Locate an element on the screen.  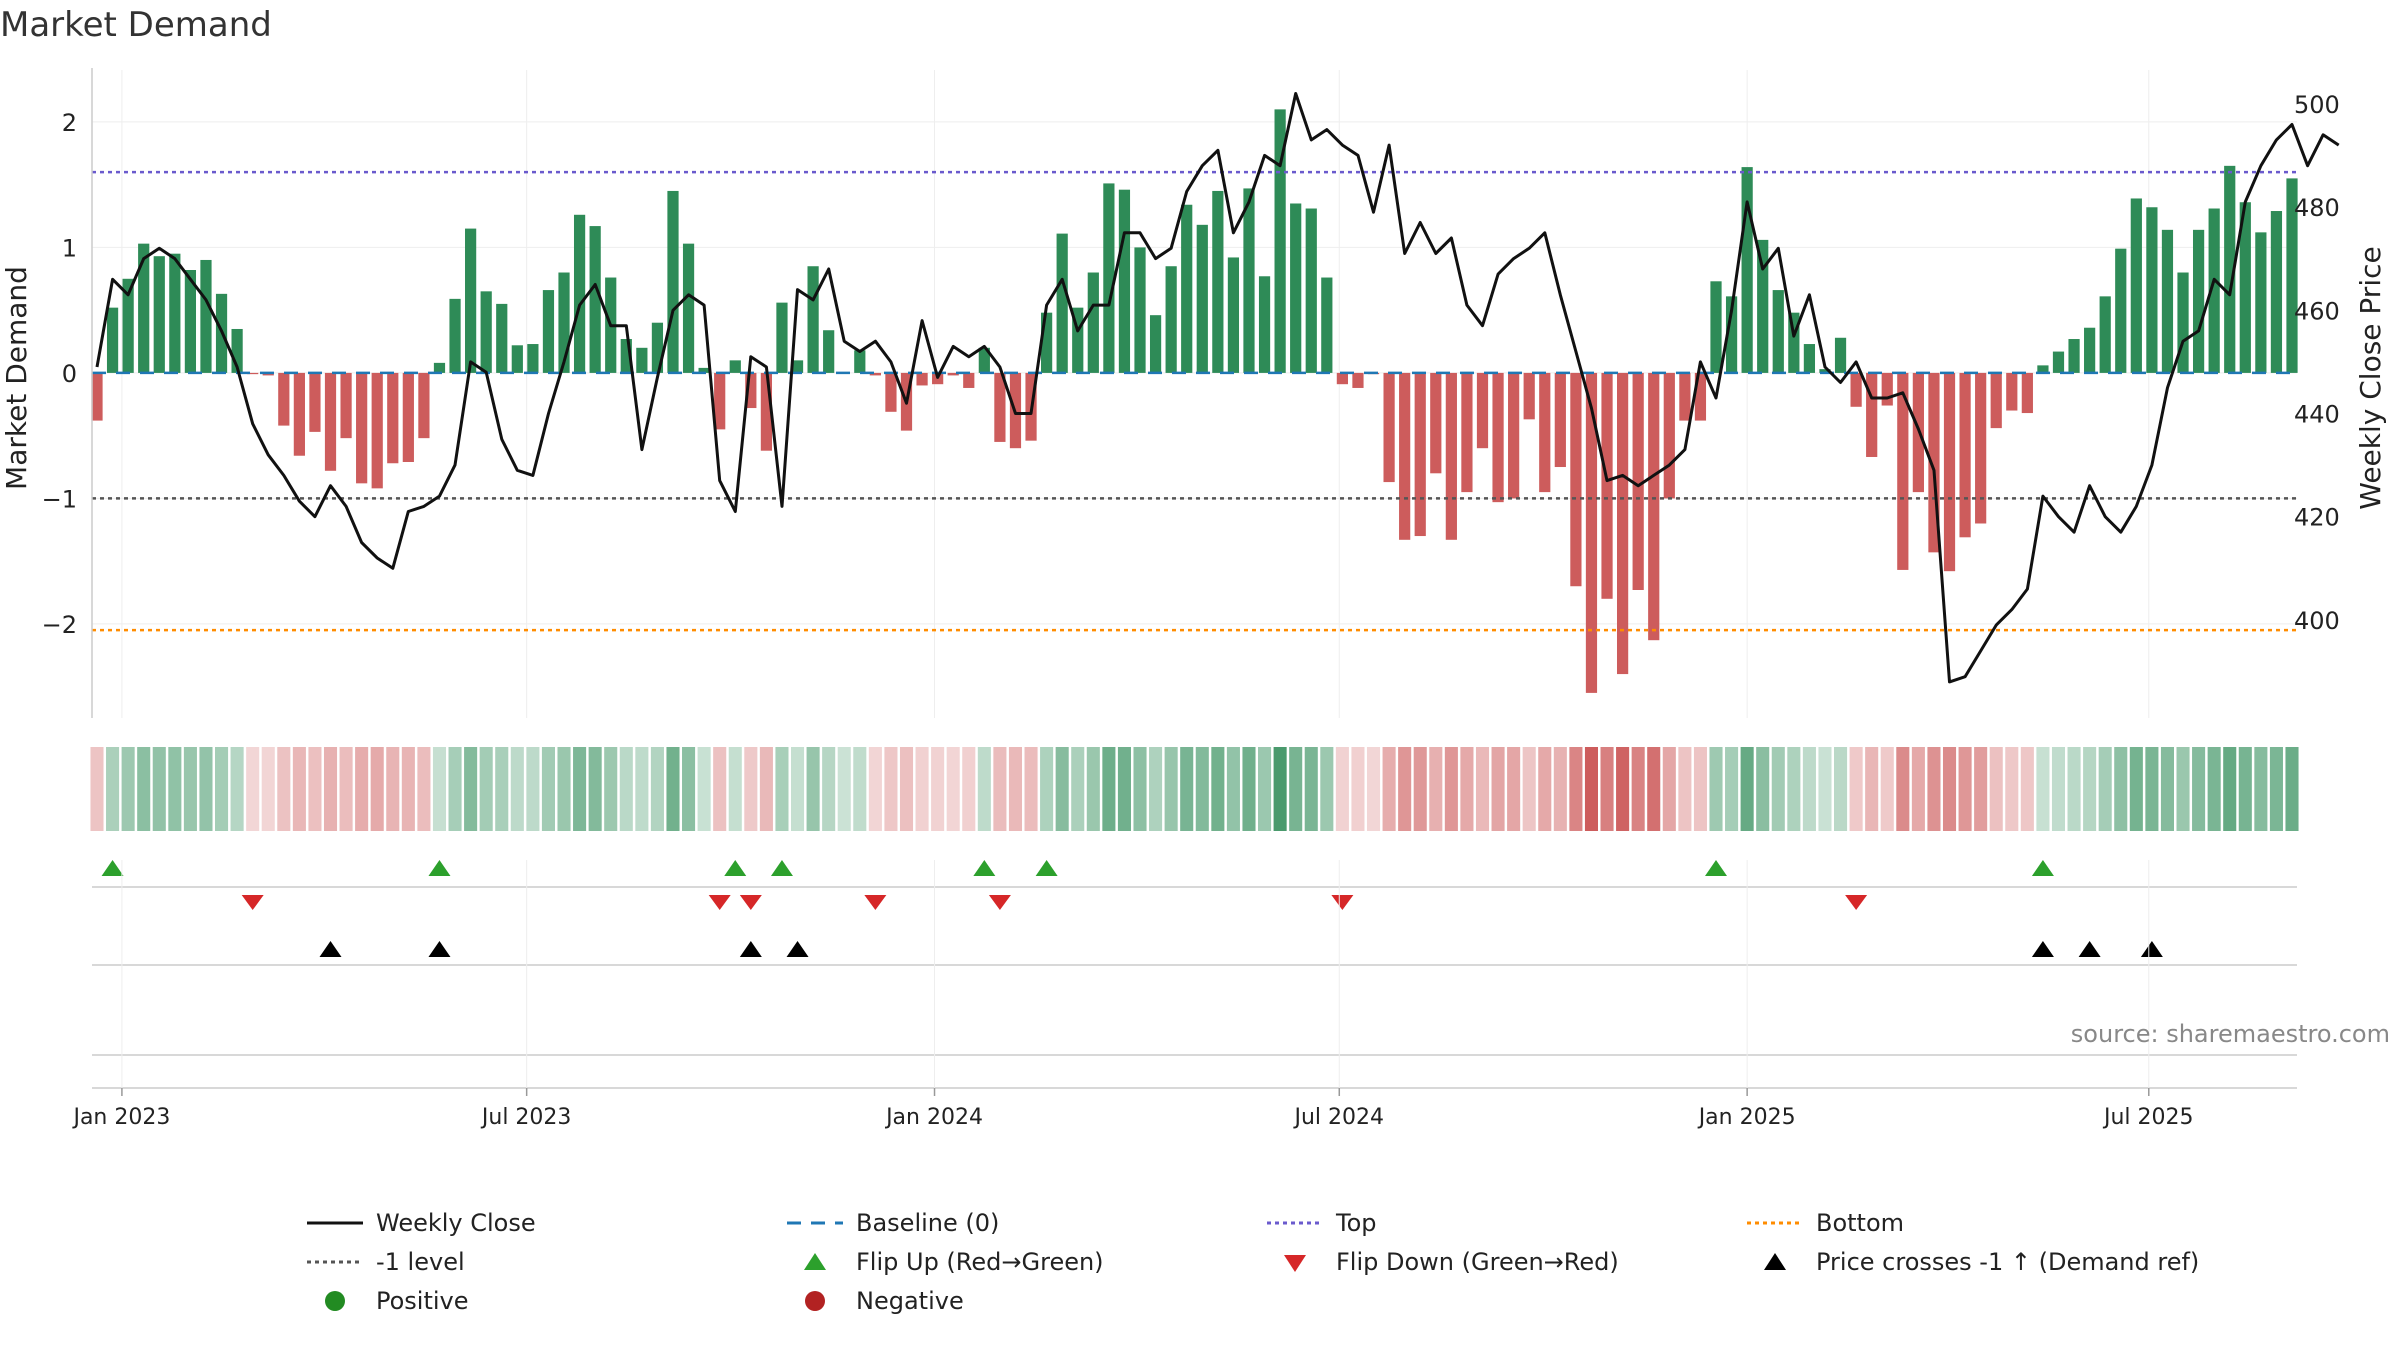
legend-bottom: Bottom is located at coordinates (1995, 1223).